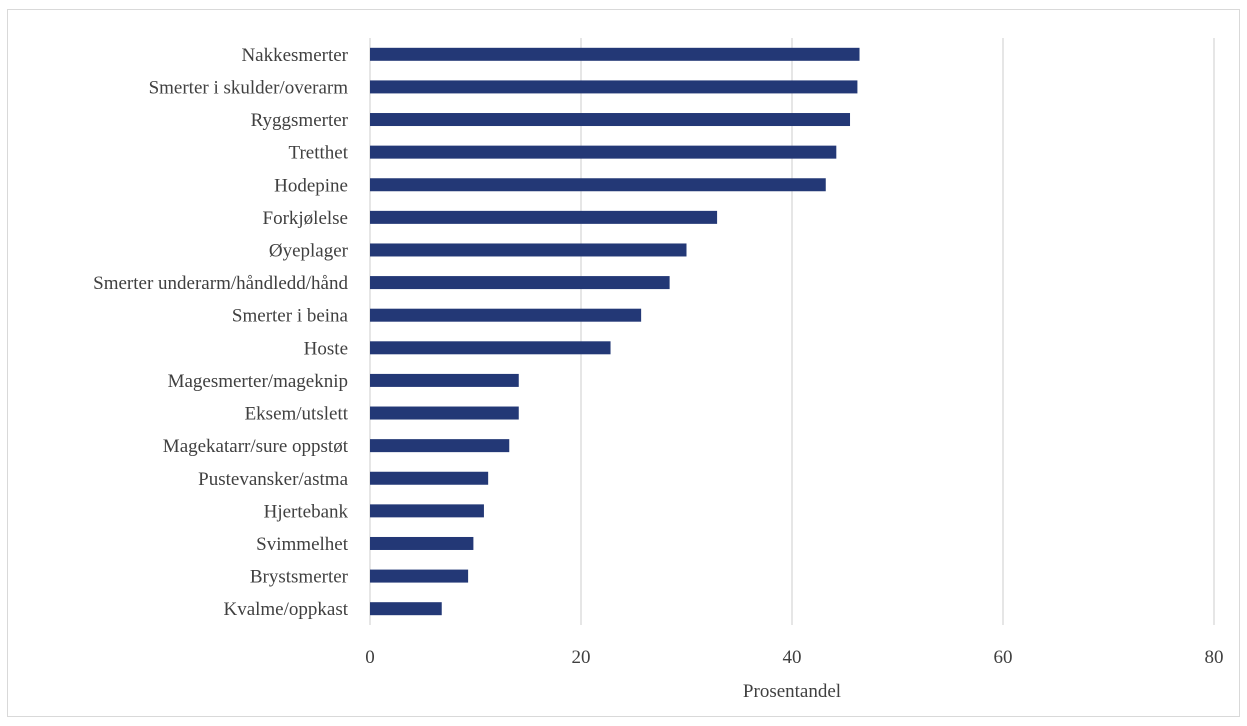 Image resolution: width=1247 pixels, height=726 pixels. I want to click on category-label: Hoste, so click(326, 348).